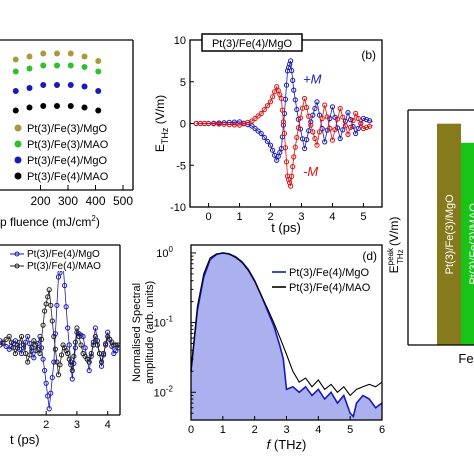  What do you see at coordinates (286, 336) in the screenshot?
I see `series-area` at bounding box center [286, 336].